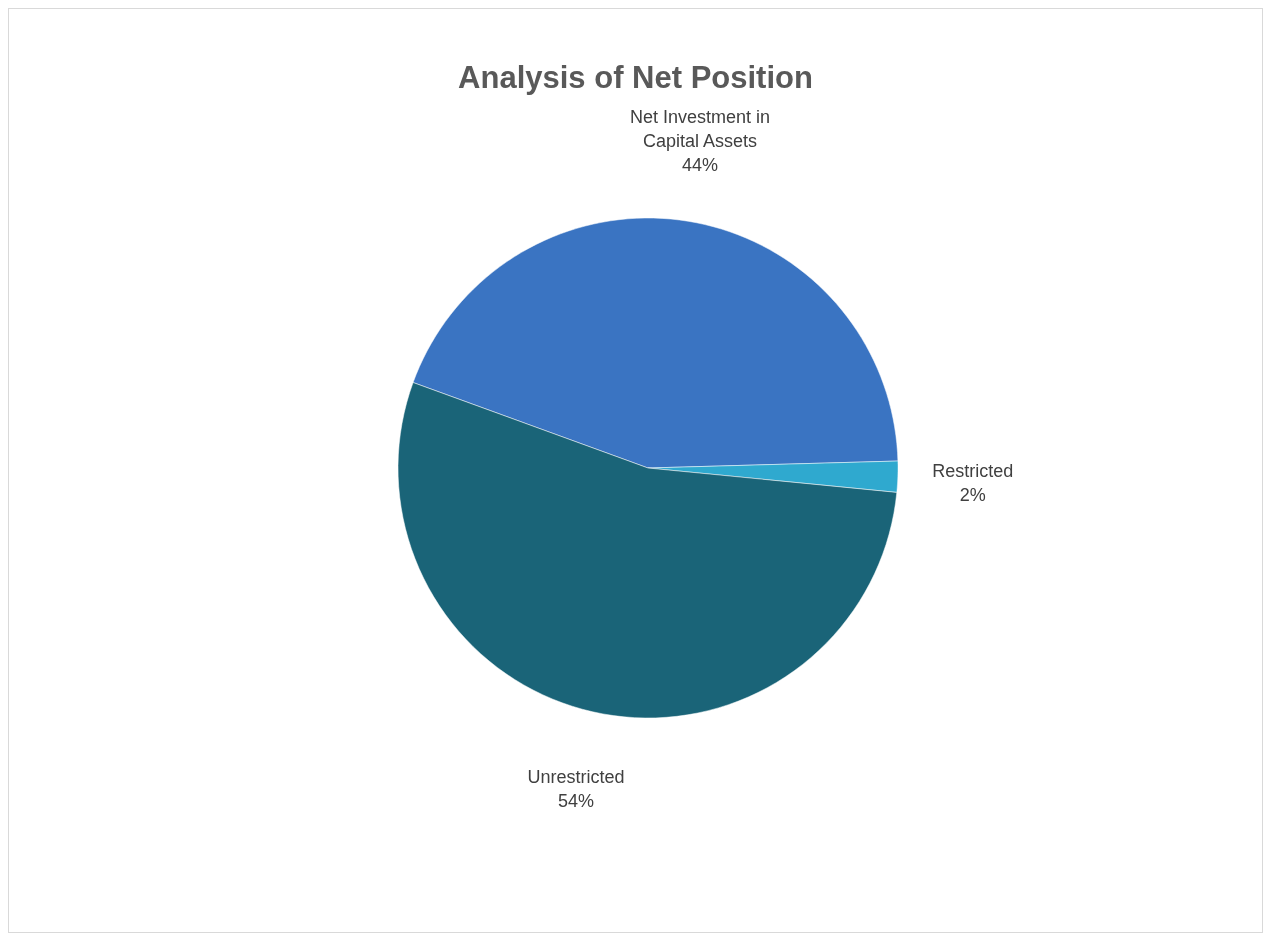 Image resolution: width=1265 pixels, height=944 pixels. I want to click on chart-title: Analysis of Net Position, so click(635, 77).